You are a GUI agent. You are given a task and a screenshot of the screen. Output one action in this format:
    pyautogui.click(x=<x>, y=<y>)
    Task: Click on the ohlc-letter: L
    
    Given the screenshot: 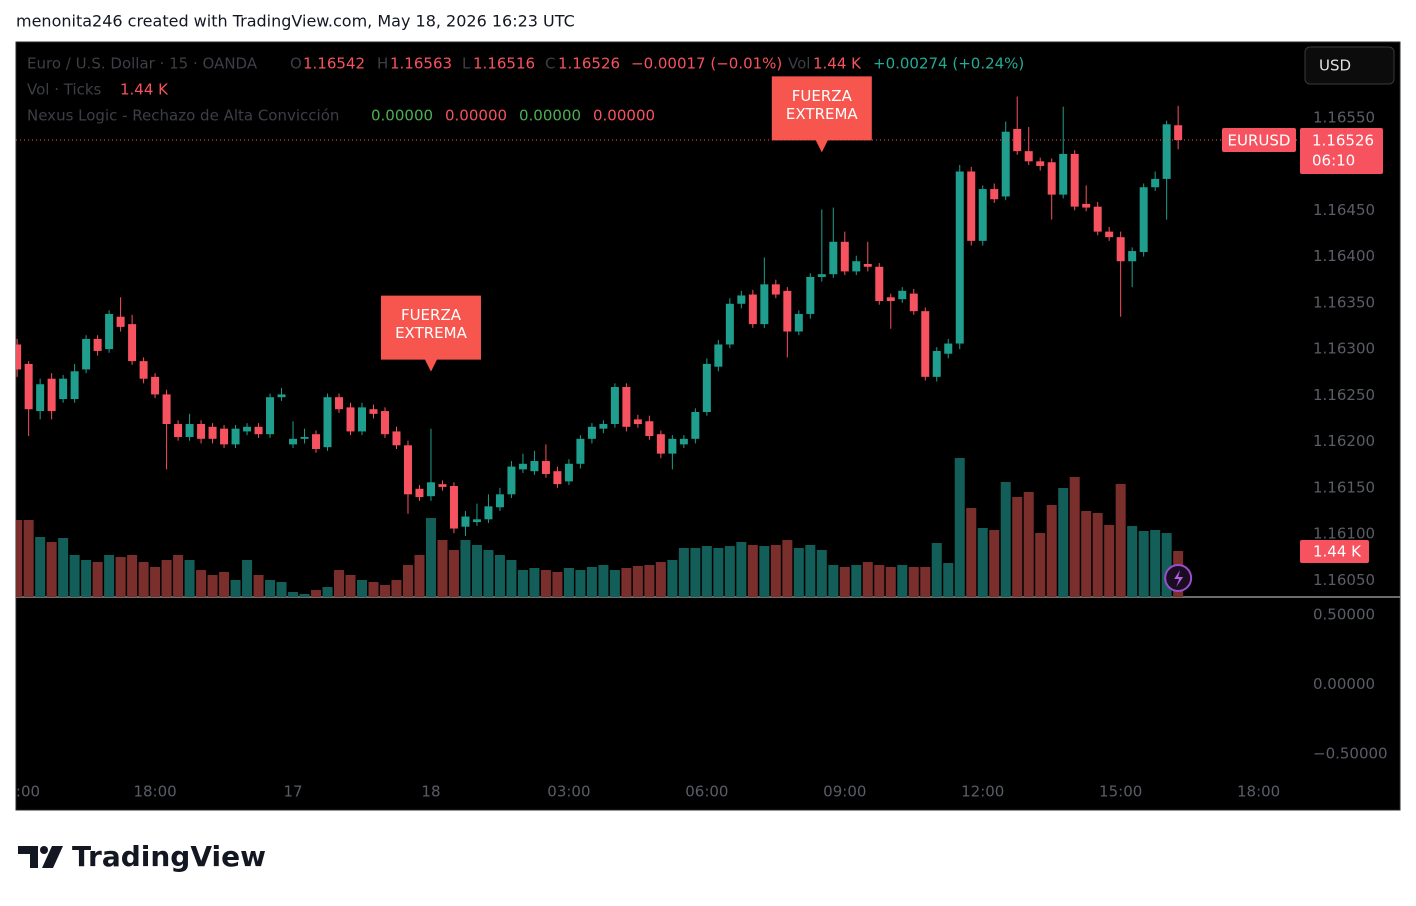 What is the action you would take?
    pyautogui.click(x=466, y=64)
    